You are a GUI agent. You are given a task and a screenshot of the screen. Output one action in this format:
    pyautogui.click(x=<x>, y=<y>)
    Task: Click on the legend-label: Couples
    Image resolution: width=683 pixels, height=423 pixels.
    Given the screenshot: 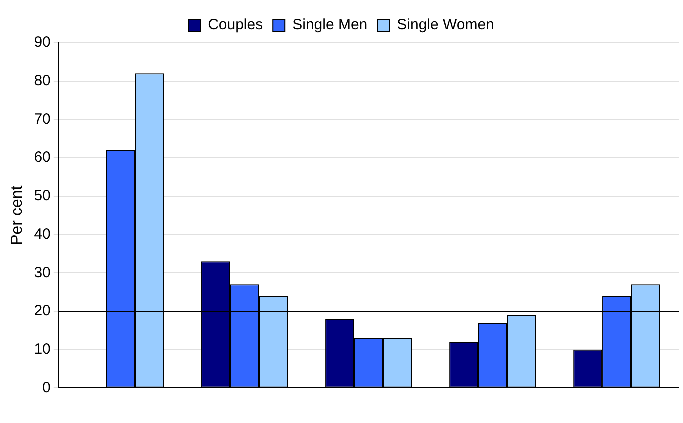 What is the action you would take?
    pyautogui.click(x=236, y=25)
    